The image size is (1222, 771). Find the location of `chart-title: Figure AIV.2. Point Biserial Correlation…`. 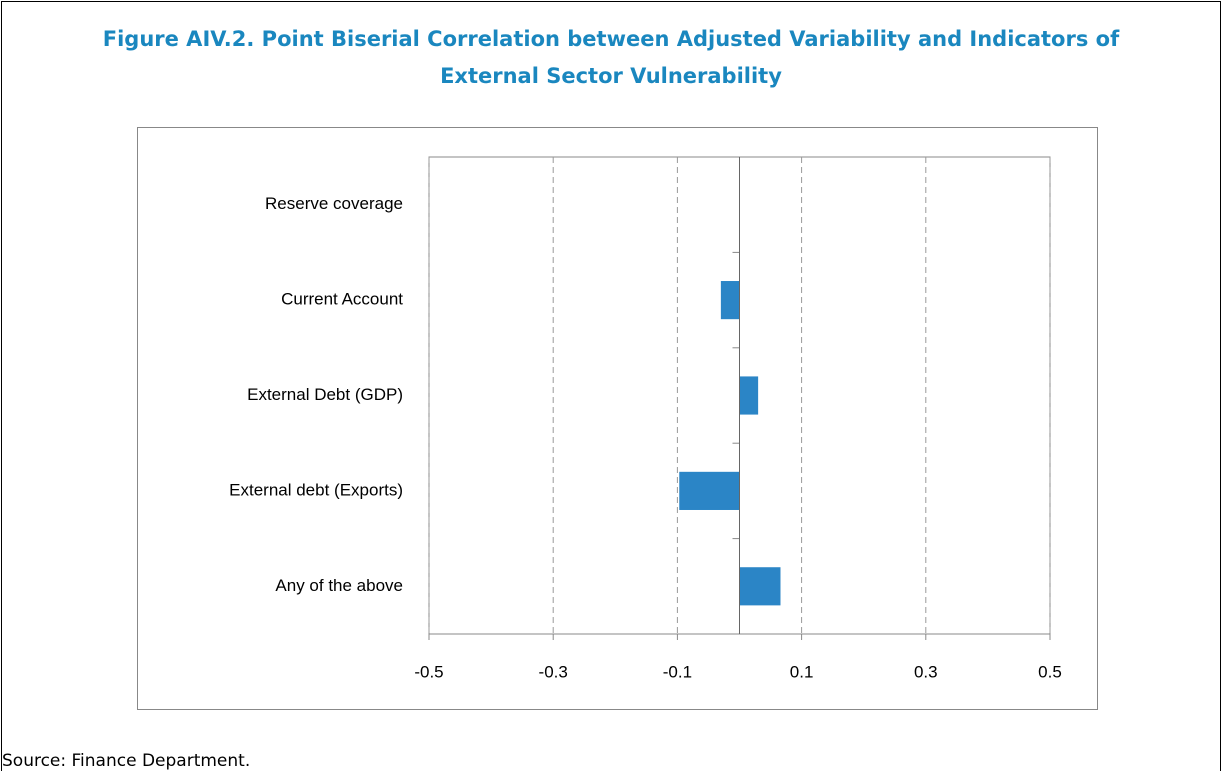

chart-title: Figure AIV.2. Point Biserial Correlation… is located at coordinates (611, 39).